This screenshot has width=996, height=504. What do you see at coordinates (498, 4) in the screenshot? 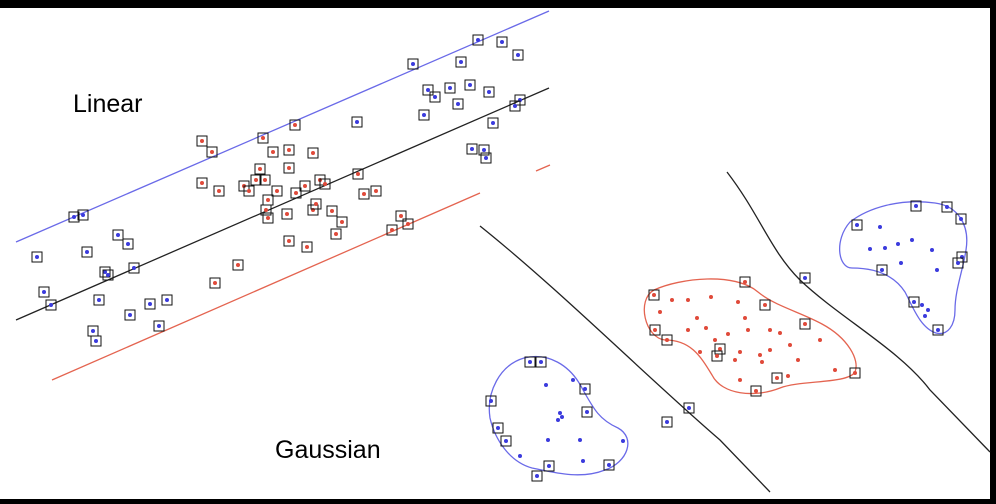
I see `top-frame-bar` at bounding box center [498, 4].